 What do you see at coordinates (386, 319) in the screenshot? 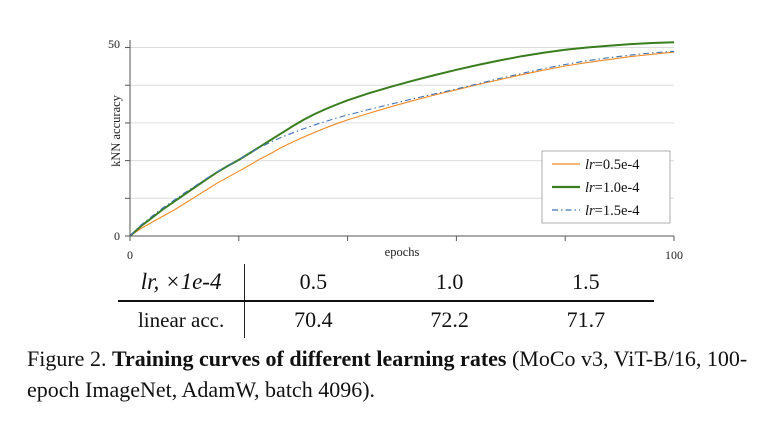
I see `table-row: linear acc. 70.4 72.2 71.7` at bounding box center [386, 319].